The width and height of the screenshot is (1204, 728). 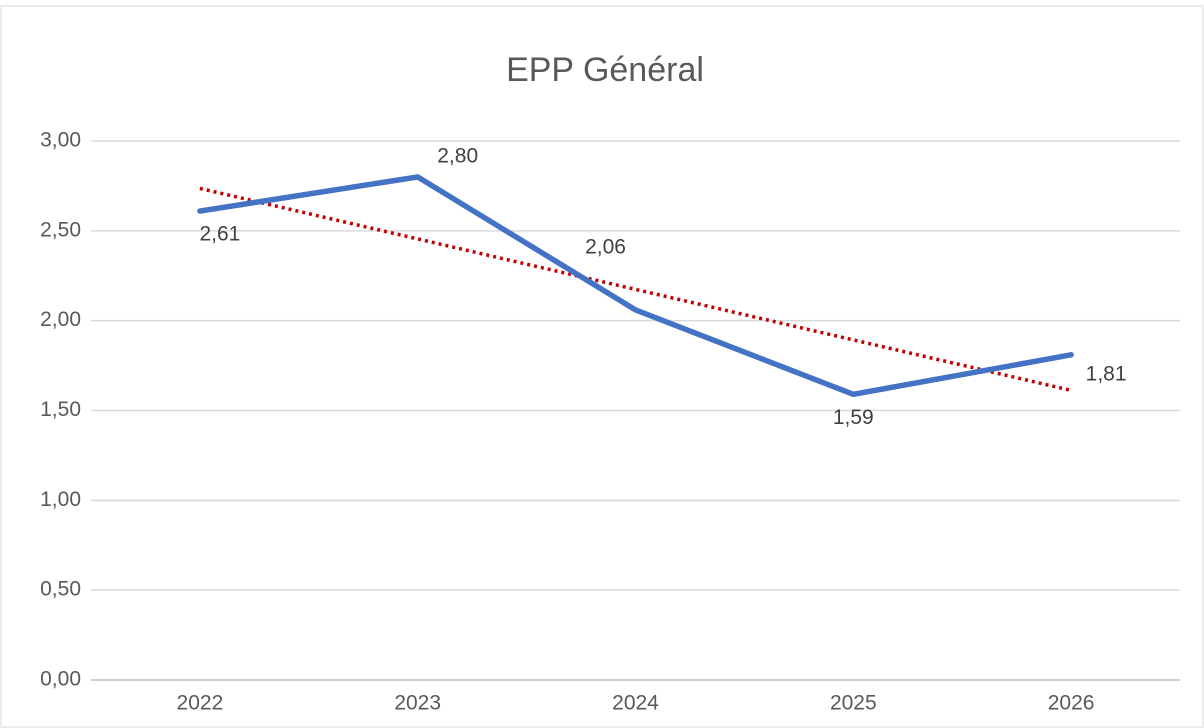 What do you see at coordinates (60, 679) in the screenshot?
I see `y-tick-label: 0,00` at bounding box center [60, 679].